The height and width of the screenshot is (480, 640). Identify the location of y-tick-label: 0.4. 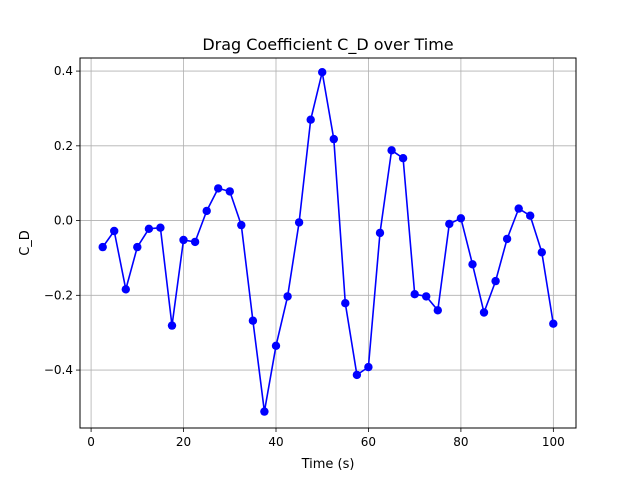
(63, 71).